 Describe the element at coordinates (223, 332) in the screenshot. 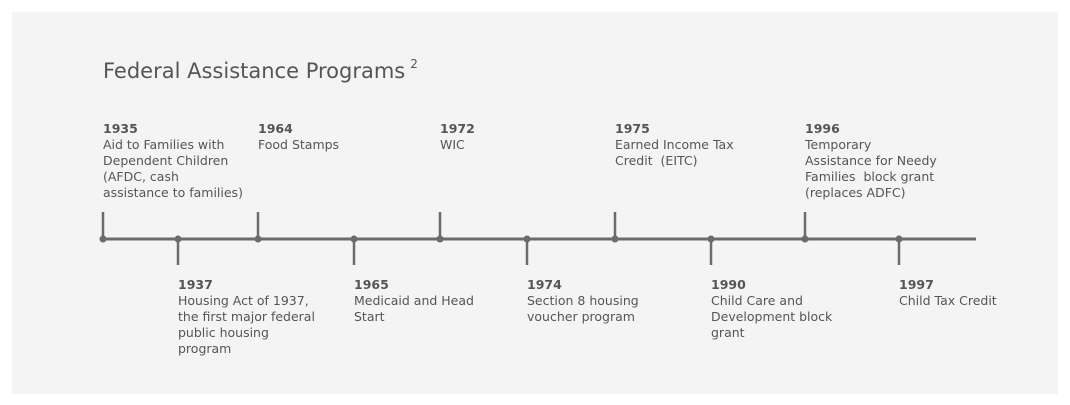

I see `event-label: public housing` at that location.